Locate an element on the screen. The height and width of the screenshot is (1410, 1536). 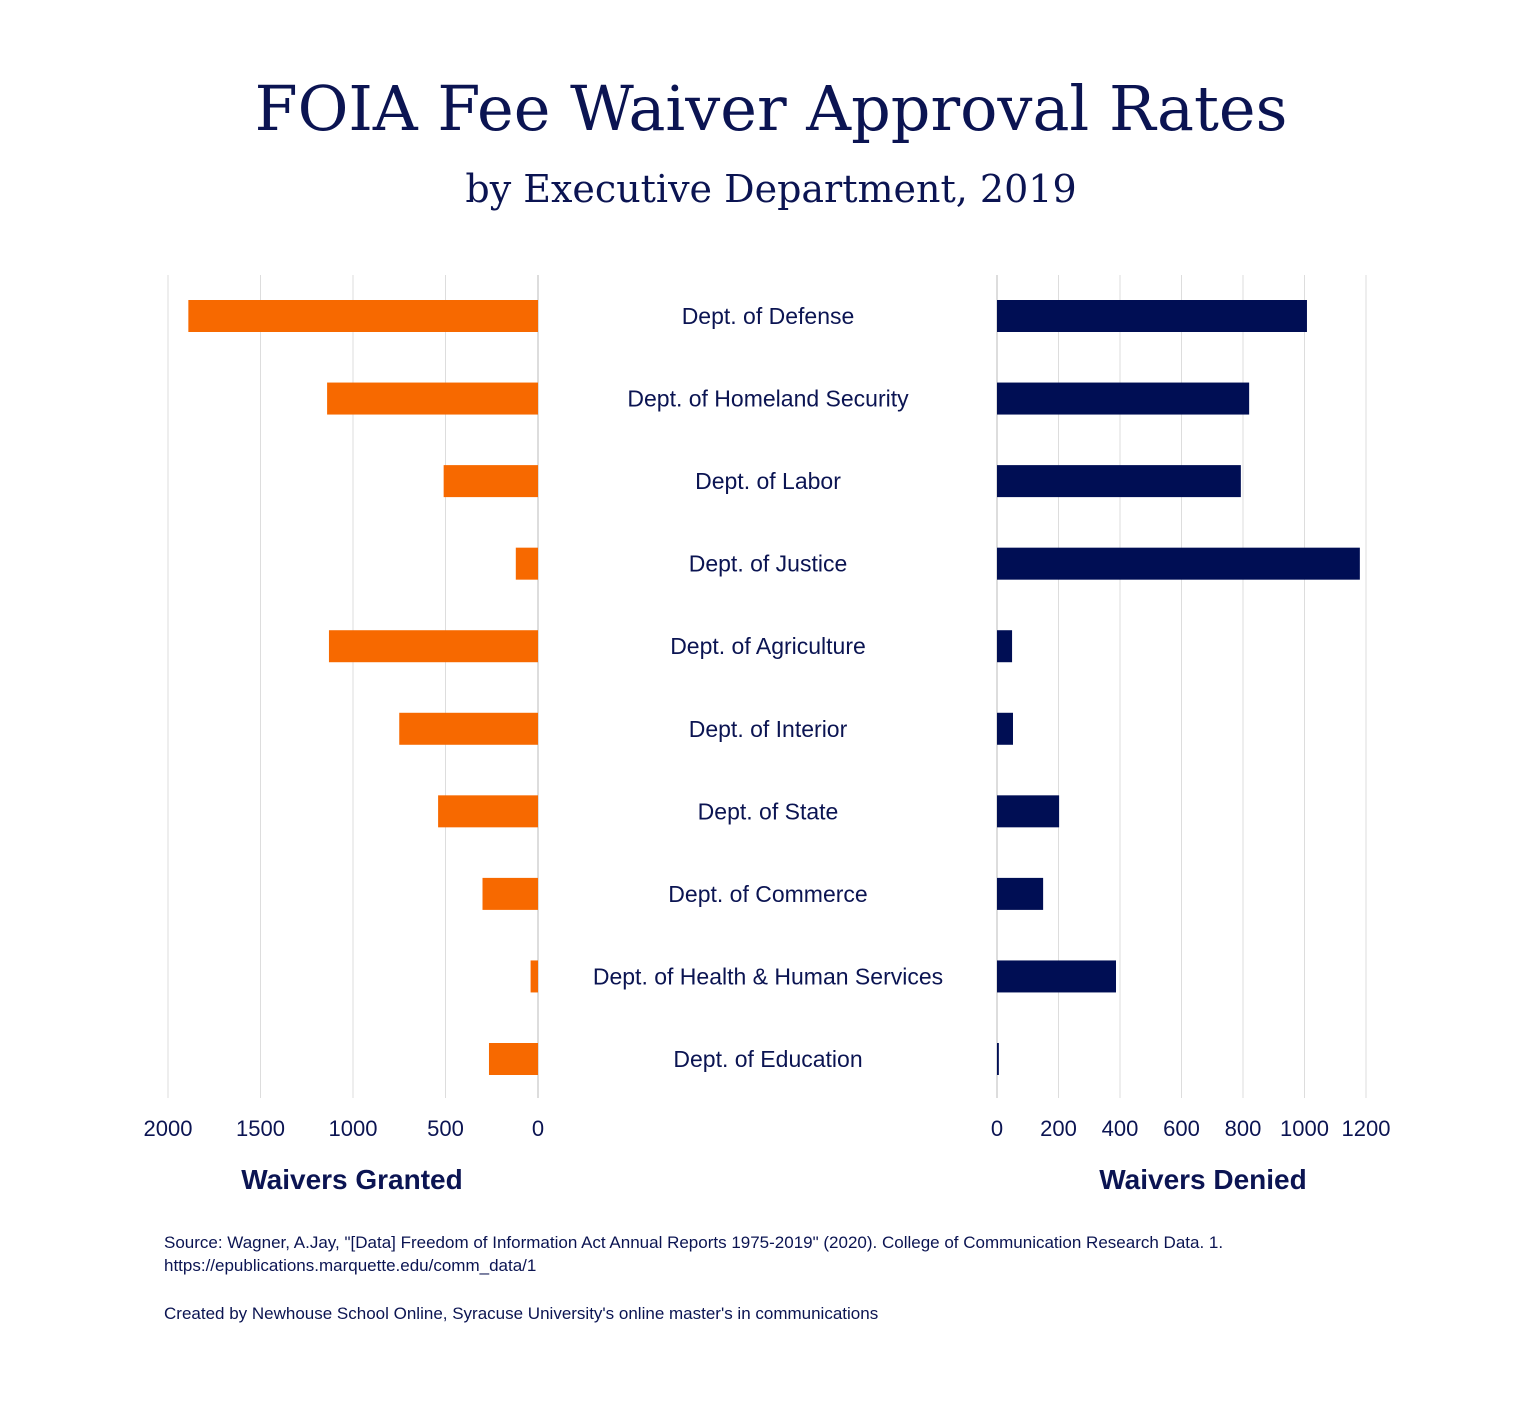
category-label: Dept. of Homeland Security is located at coordinates (768, 399).